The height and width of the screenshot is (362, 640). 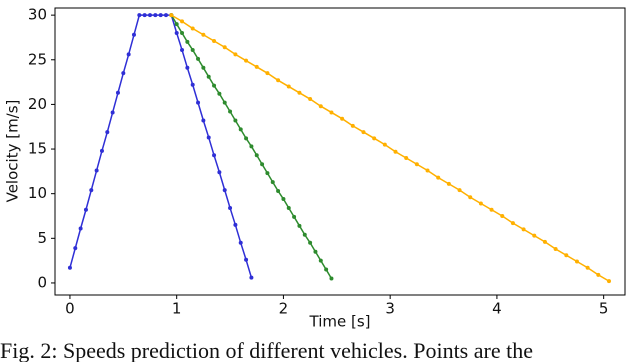 I want to click on y-tick-label: 30, so click(x=37, y=15).